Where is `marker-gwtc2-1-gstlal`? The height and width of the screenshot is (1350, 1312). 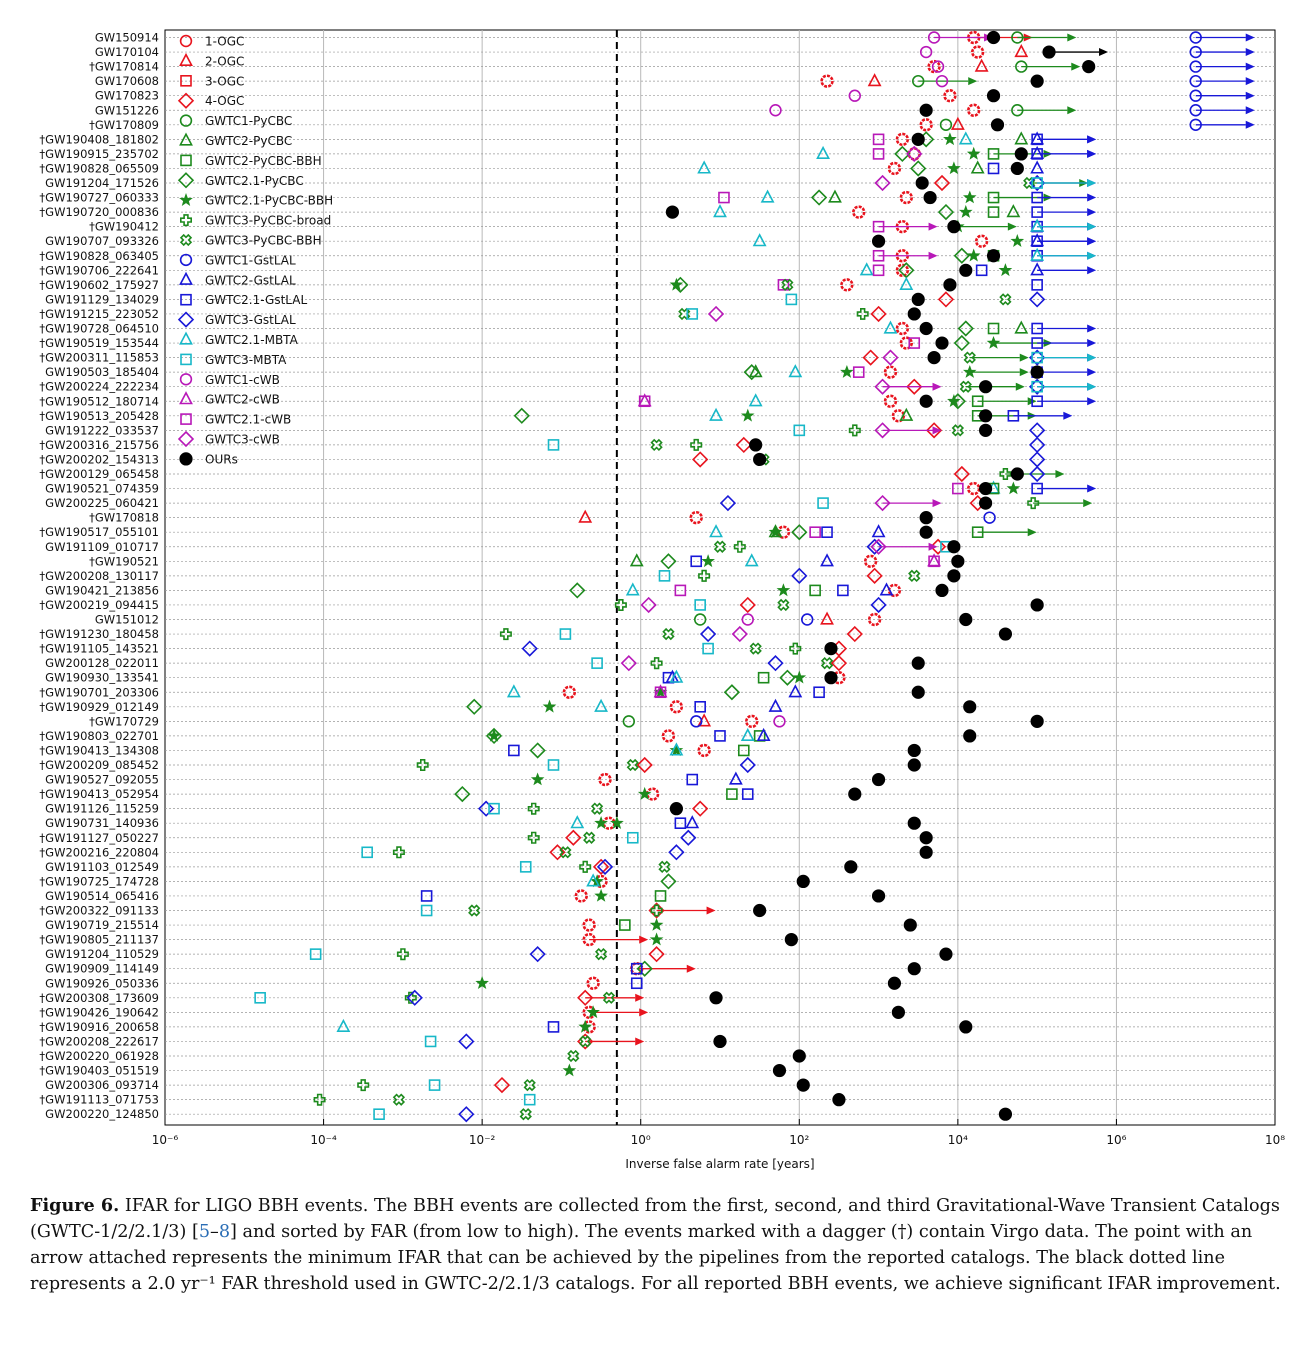 marker-gwtc2-1-gstlal is located at coordinates (1037, 285).